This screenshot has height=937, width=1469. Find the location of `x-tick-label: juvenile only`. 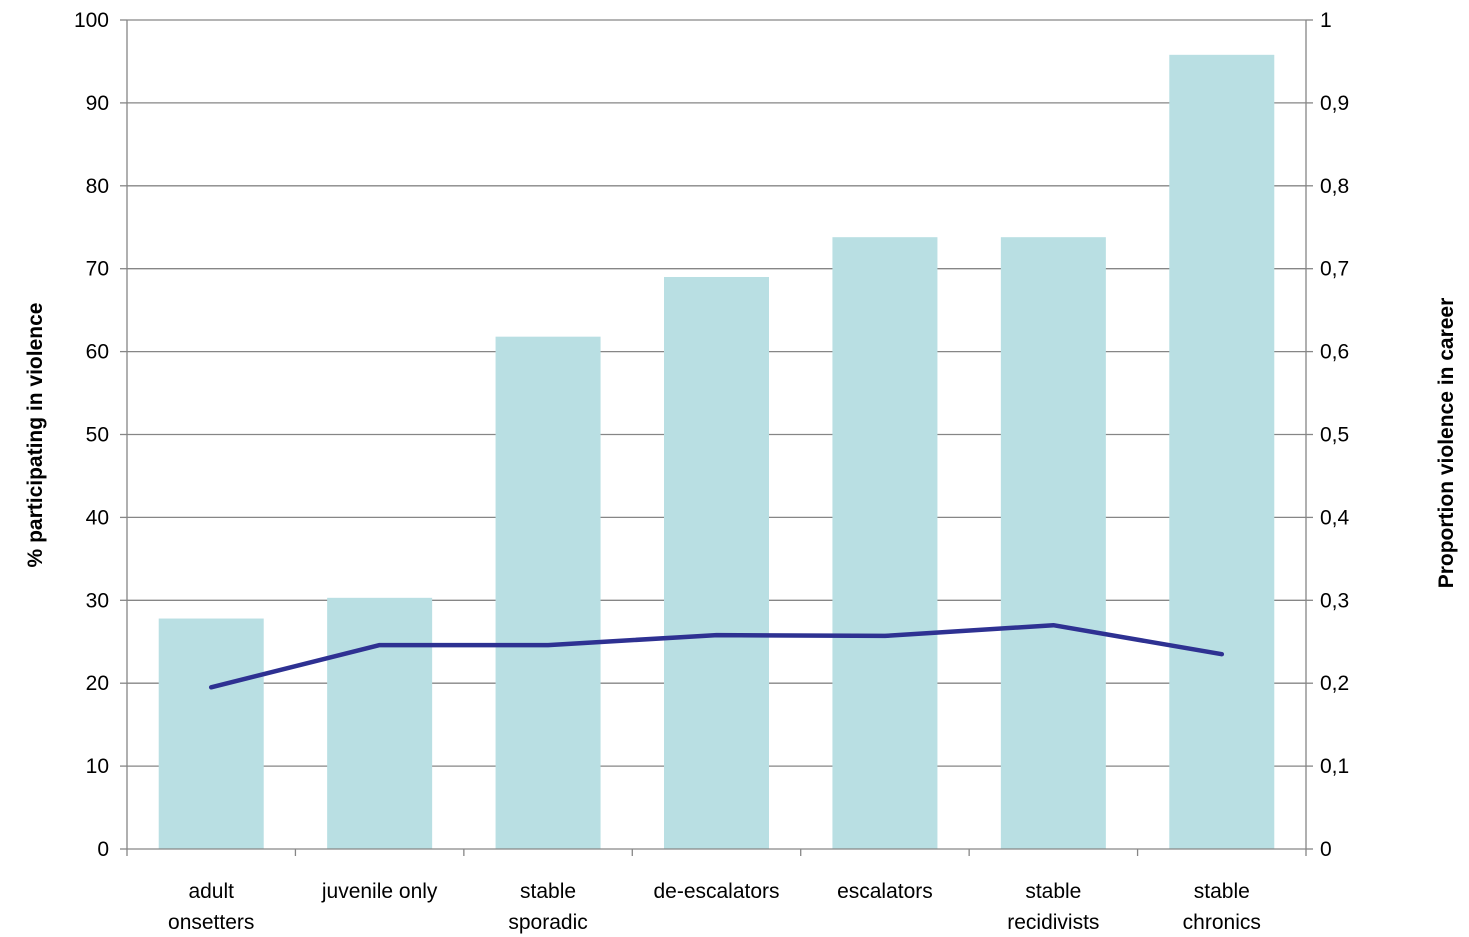

x-tick-label: juvenile only is located at coordinates (379, 891).